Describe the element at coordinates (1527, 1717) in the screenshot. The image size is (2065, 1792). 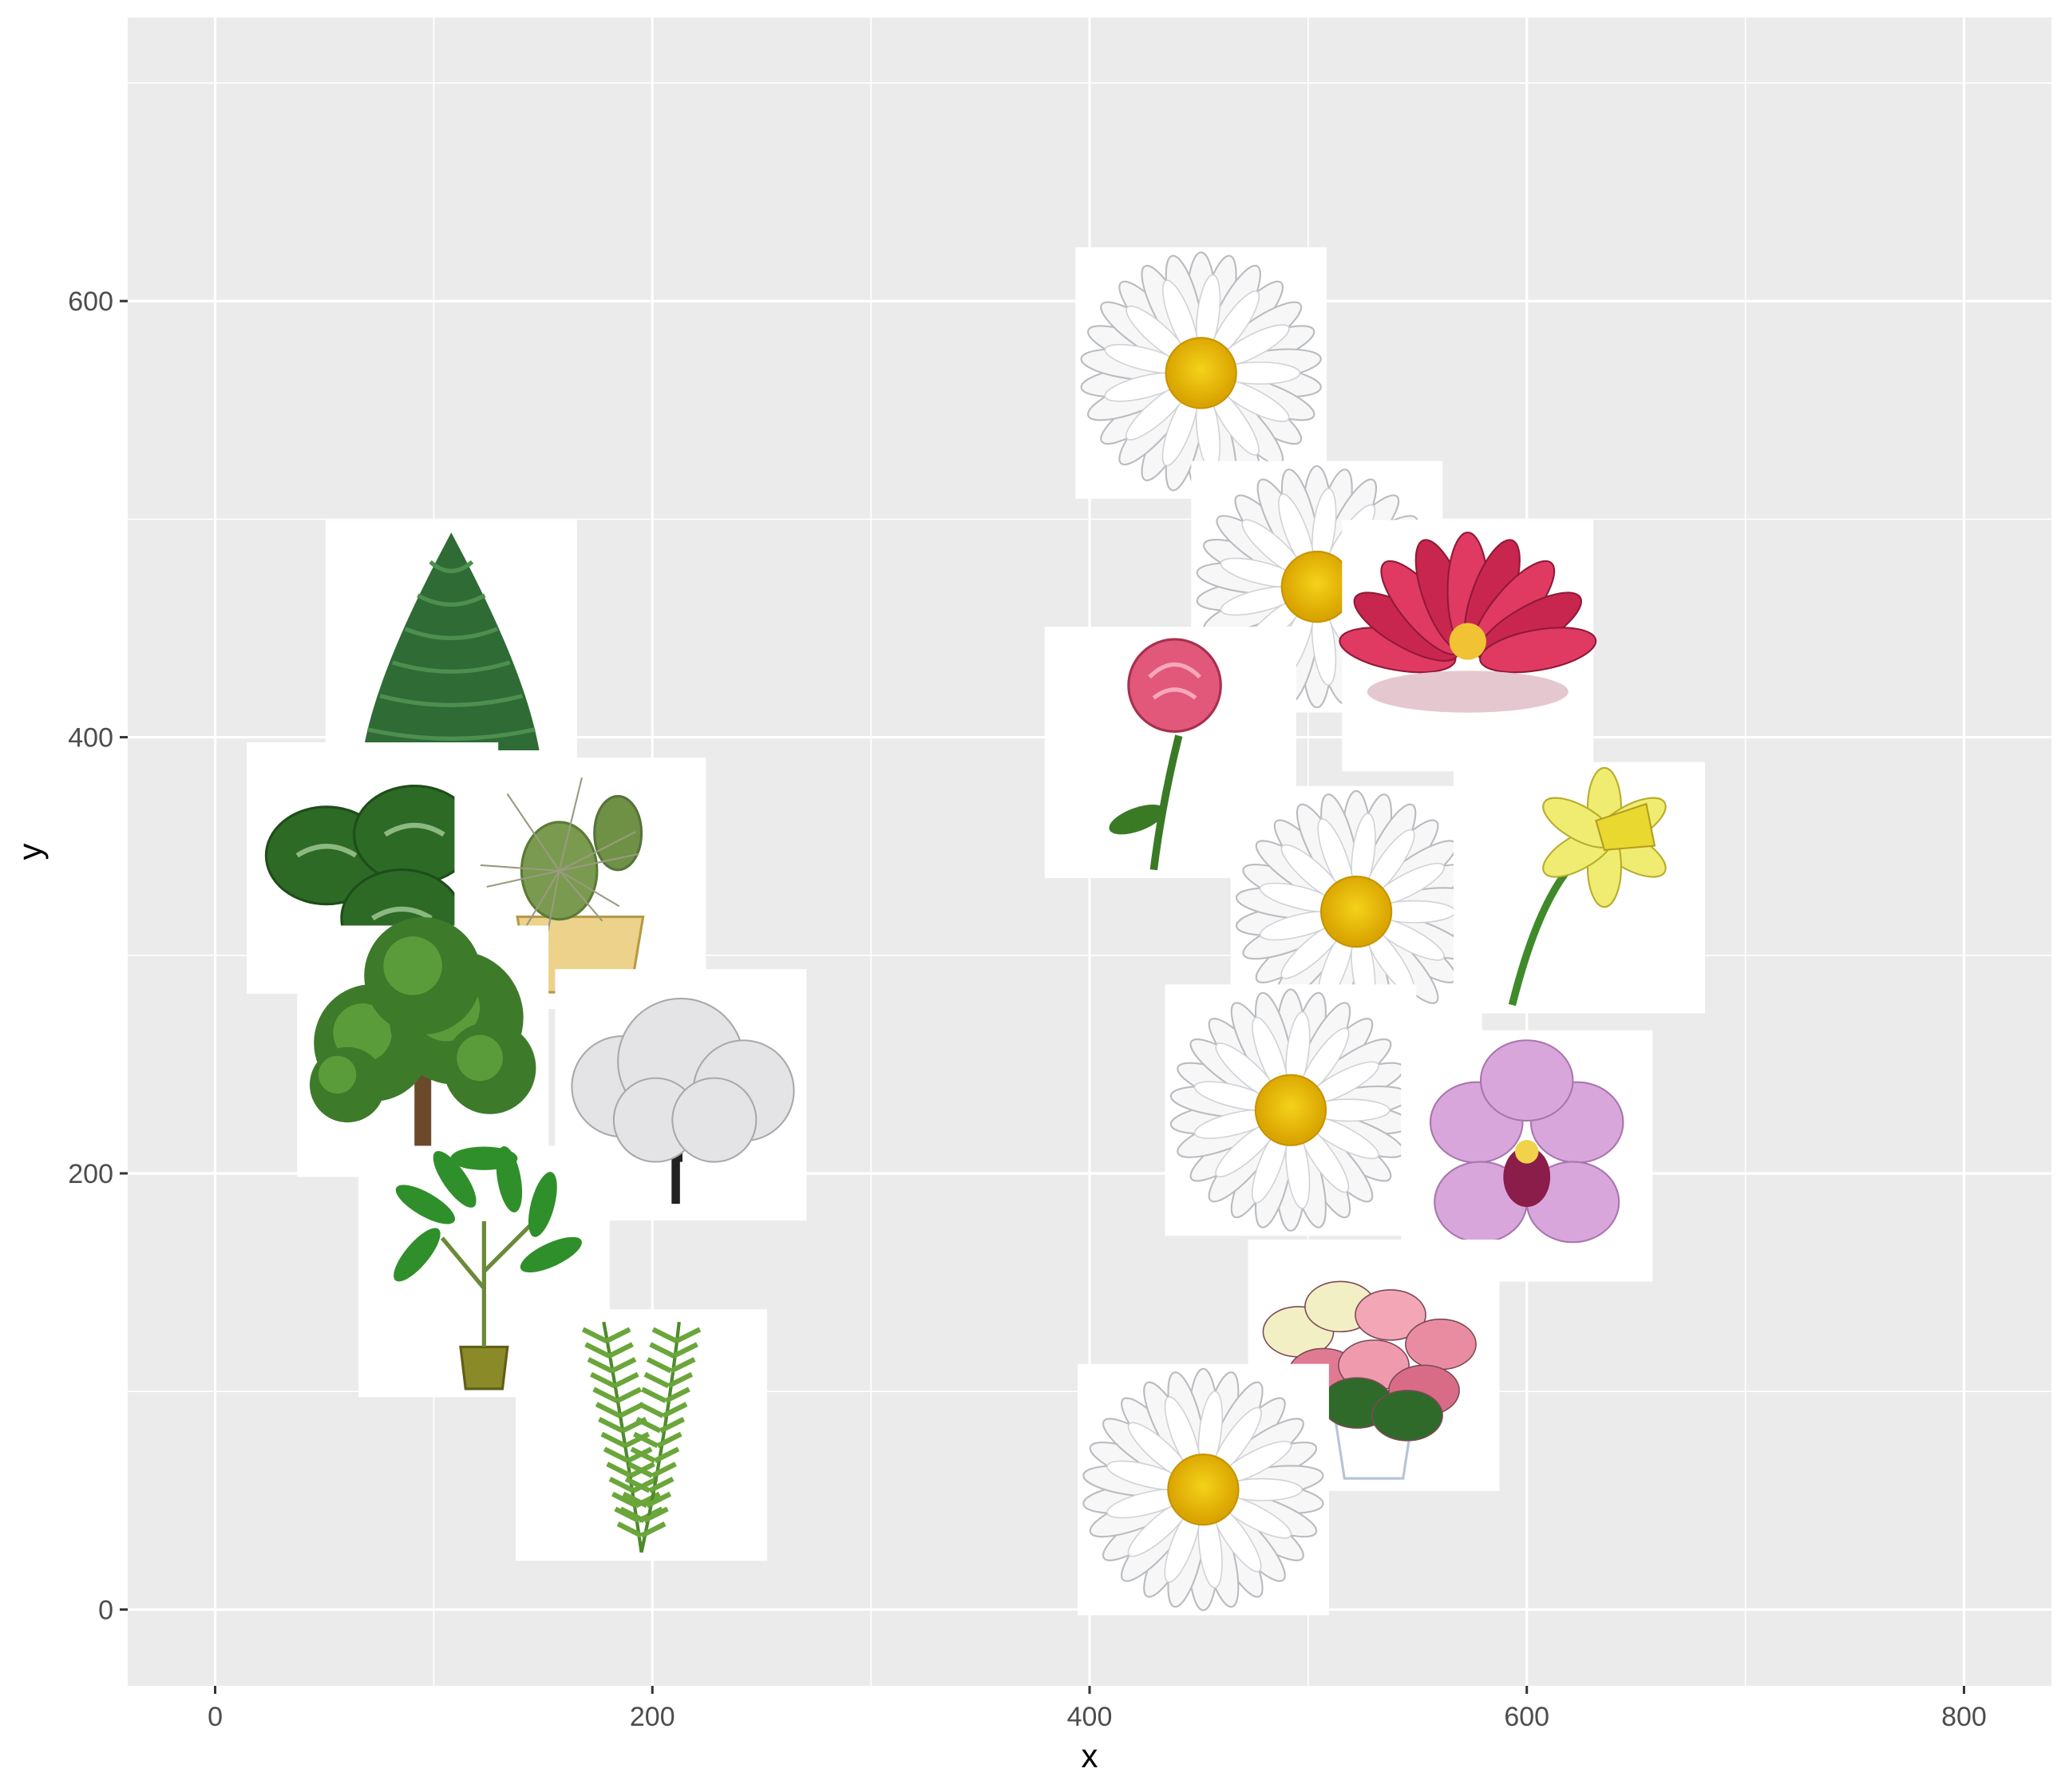
I see `x-tick-label: 600` at that location.